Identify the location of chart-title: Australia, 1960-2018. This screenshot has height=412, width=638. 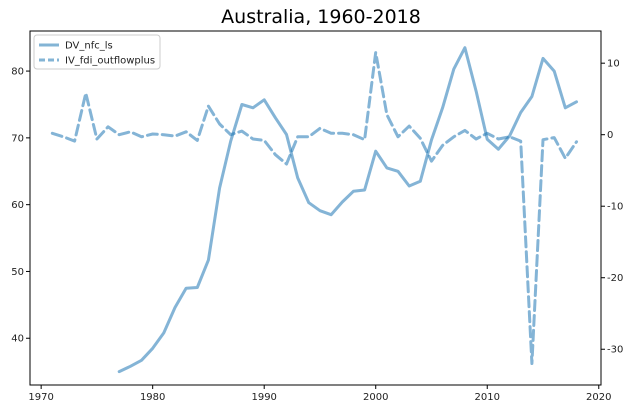
(321, 17).